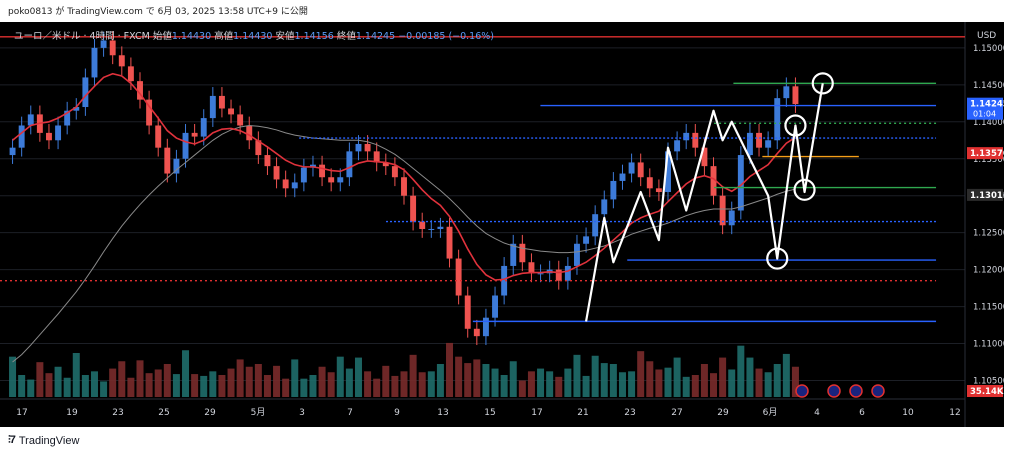 Image resolution: width=1024 pixels, height=457 pixels. Describe the element at coordinates (397, 413) in the screenshot. I see `time-tick-label: 9` at that location.